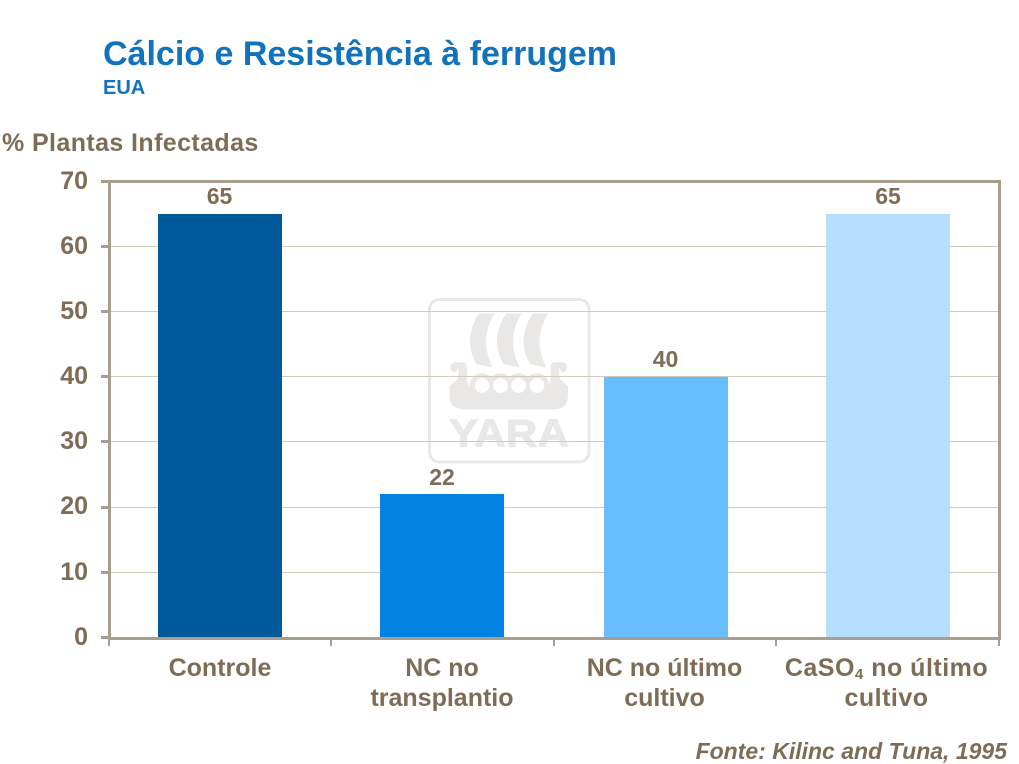  What do you see at coordinates (509, 434) in the screenshot?
I see `svg-text: YARA` at bounding box center [509, 434].